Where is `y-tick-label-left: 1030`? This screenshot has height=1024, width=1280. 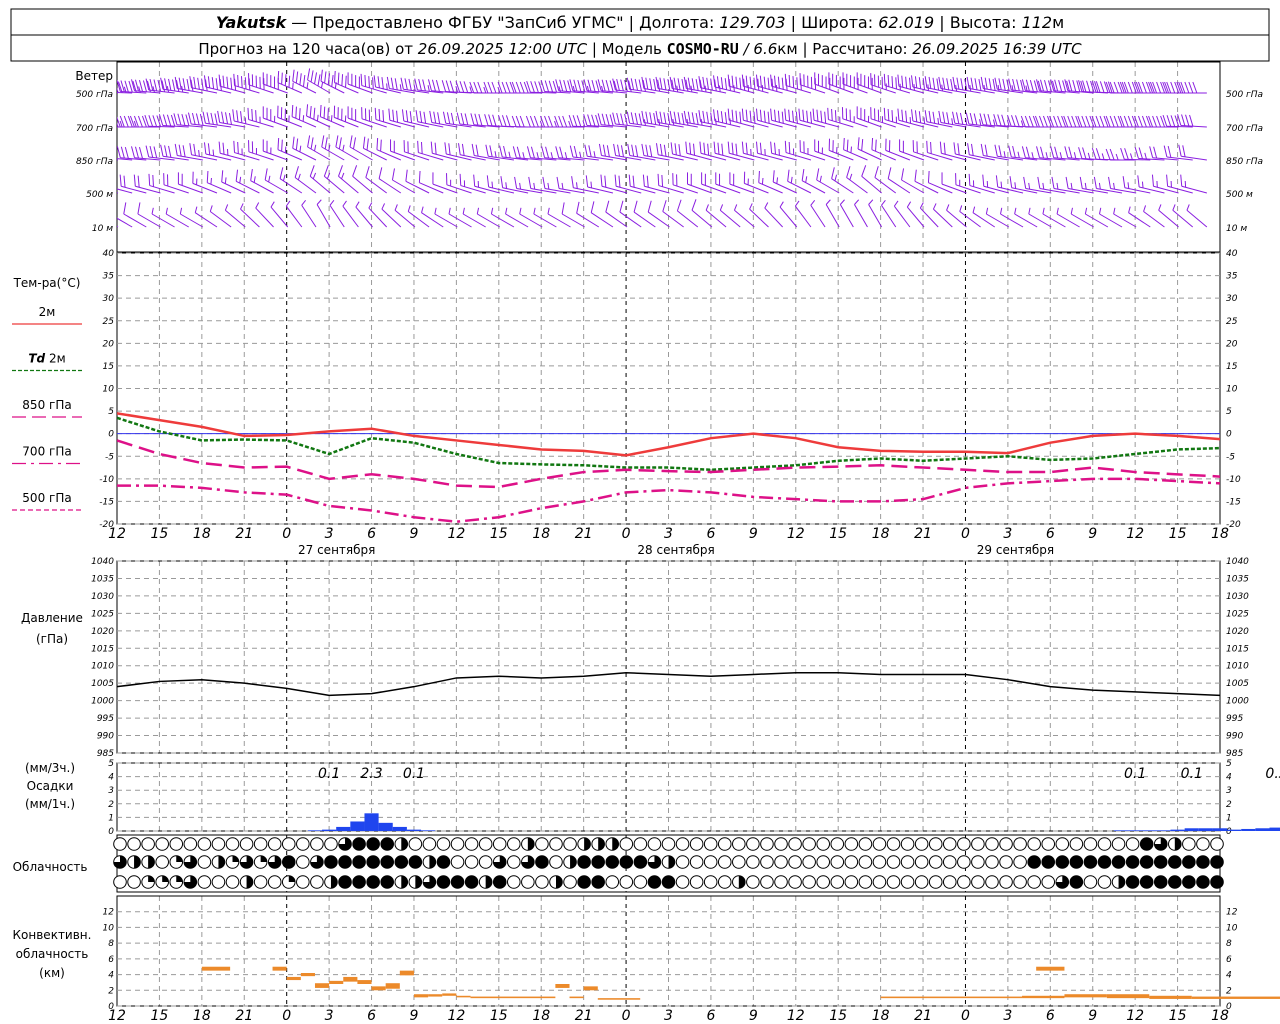
y-tick-label-left: 1030 is located at coordinates (102, 597).